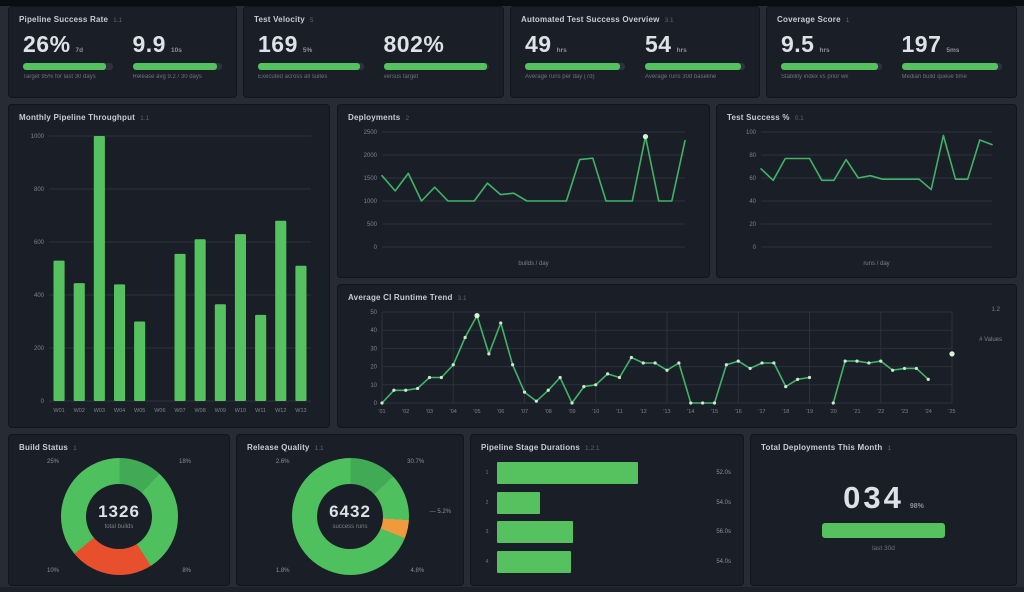  I want to click on donut-segment-label: 8%, so click(186, 571).